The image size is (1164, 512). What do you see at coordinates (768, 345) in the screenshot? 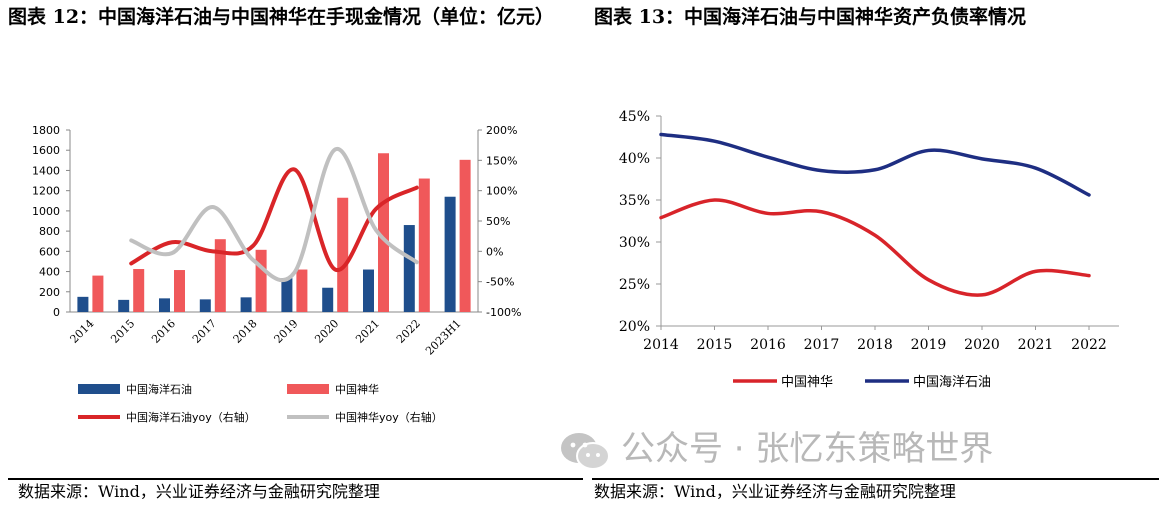
I see `x-tick-label: 2016` at bounding box center [768, 345].